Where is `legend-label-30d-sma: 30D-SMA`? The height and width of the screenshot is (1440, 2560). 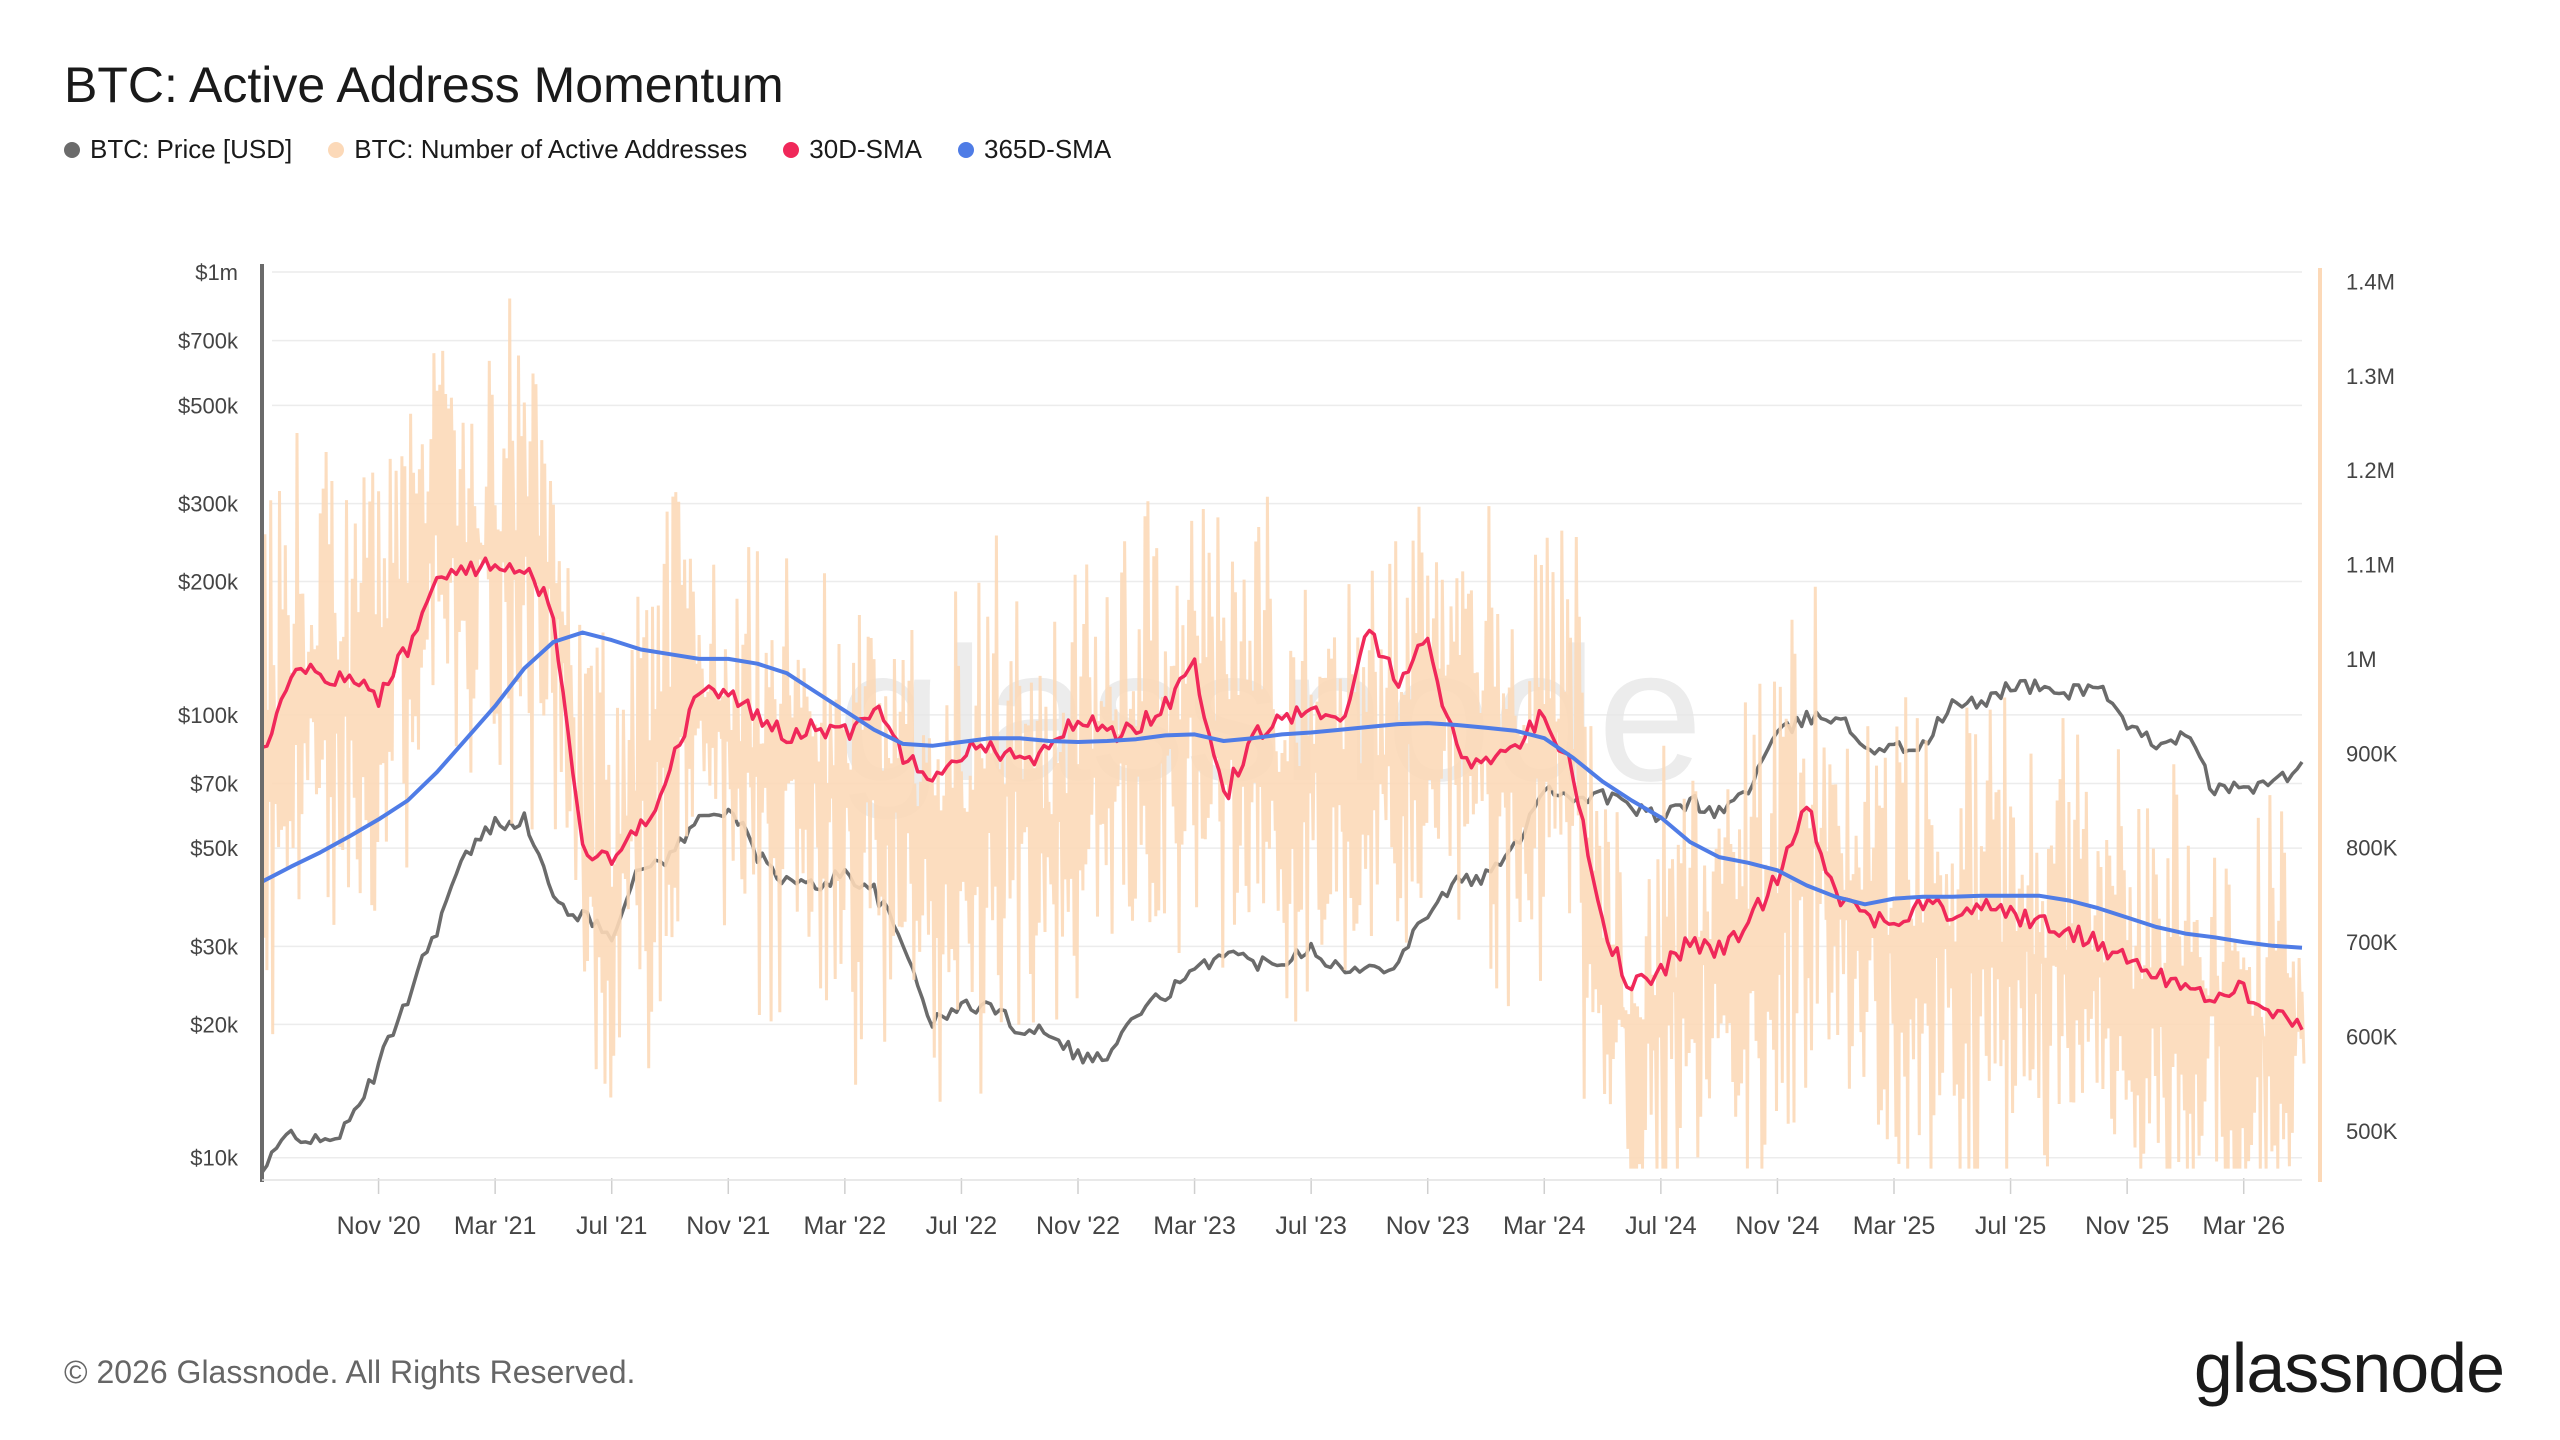
legend-label-30d-sma: 30D-SMA is located at coordinates (865, 149).